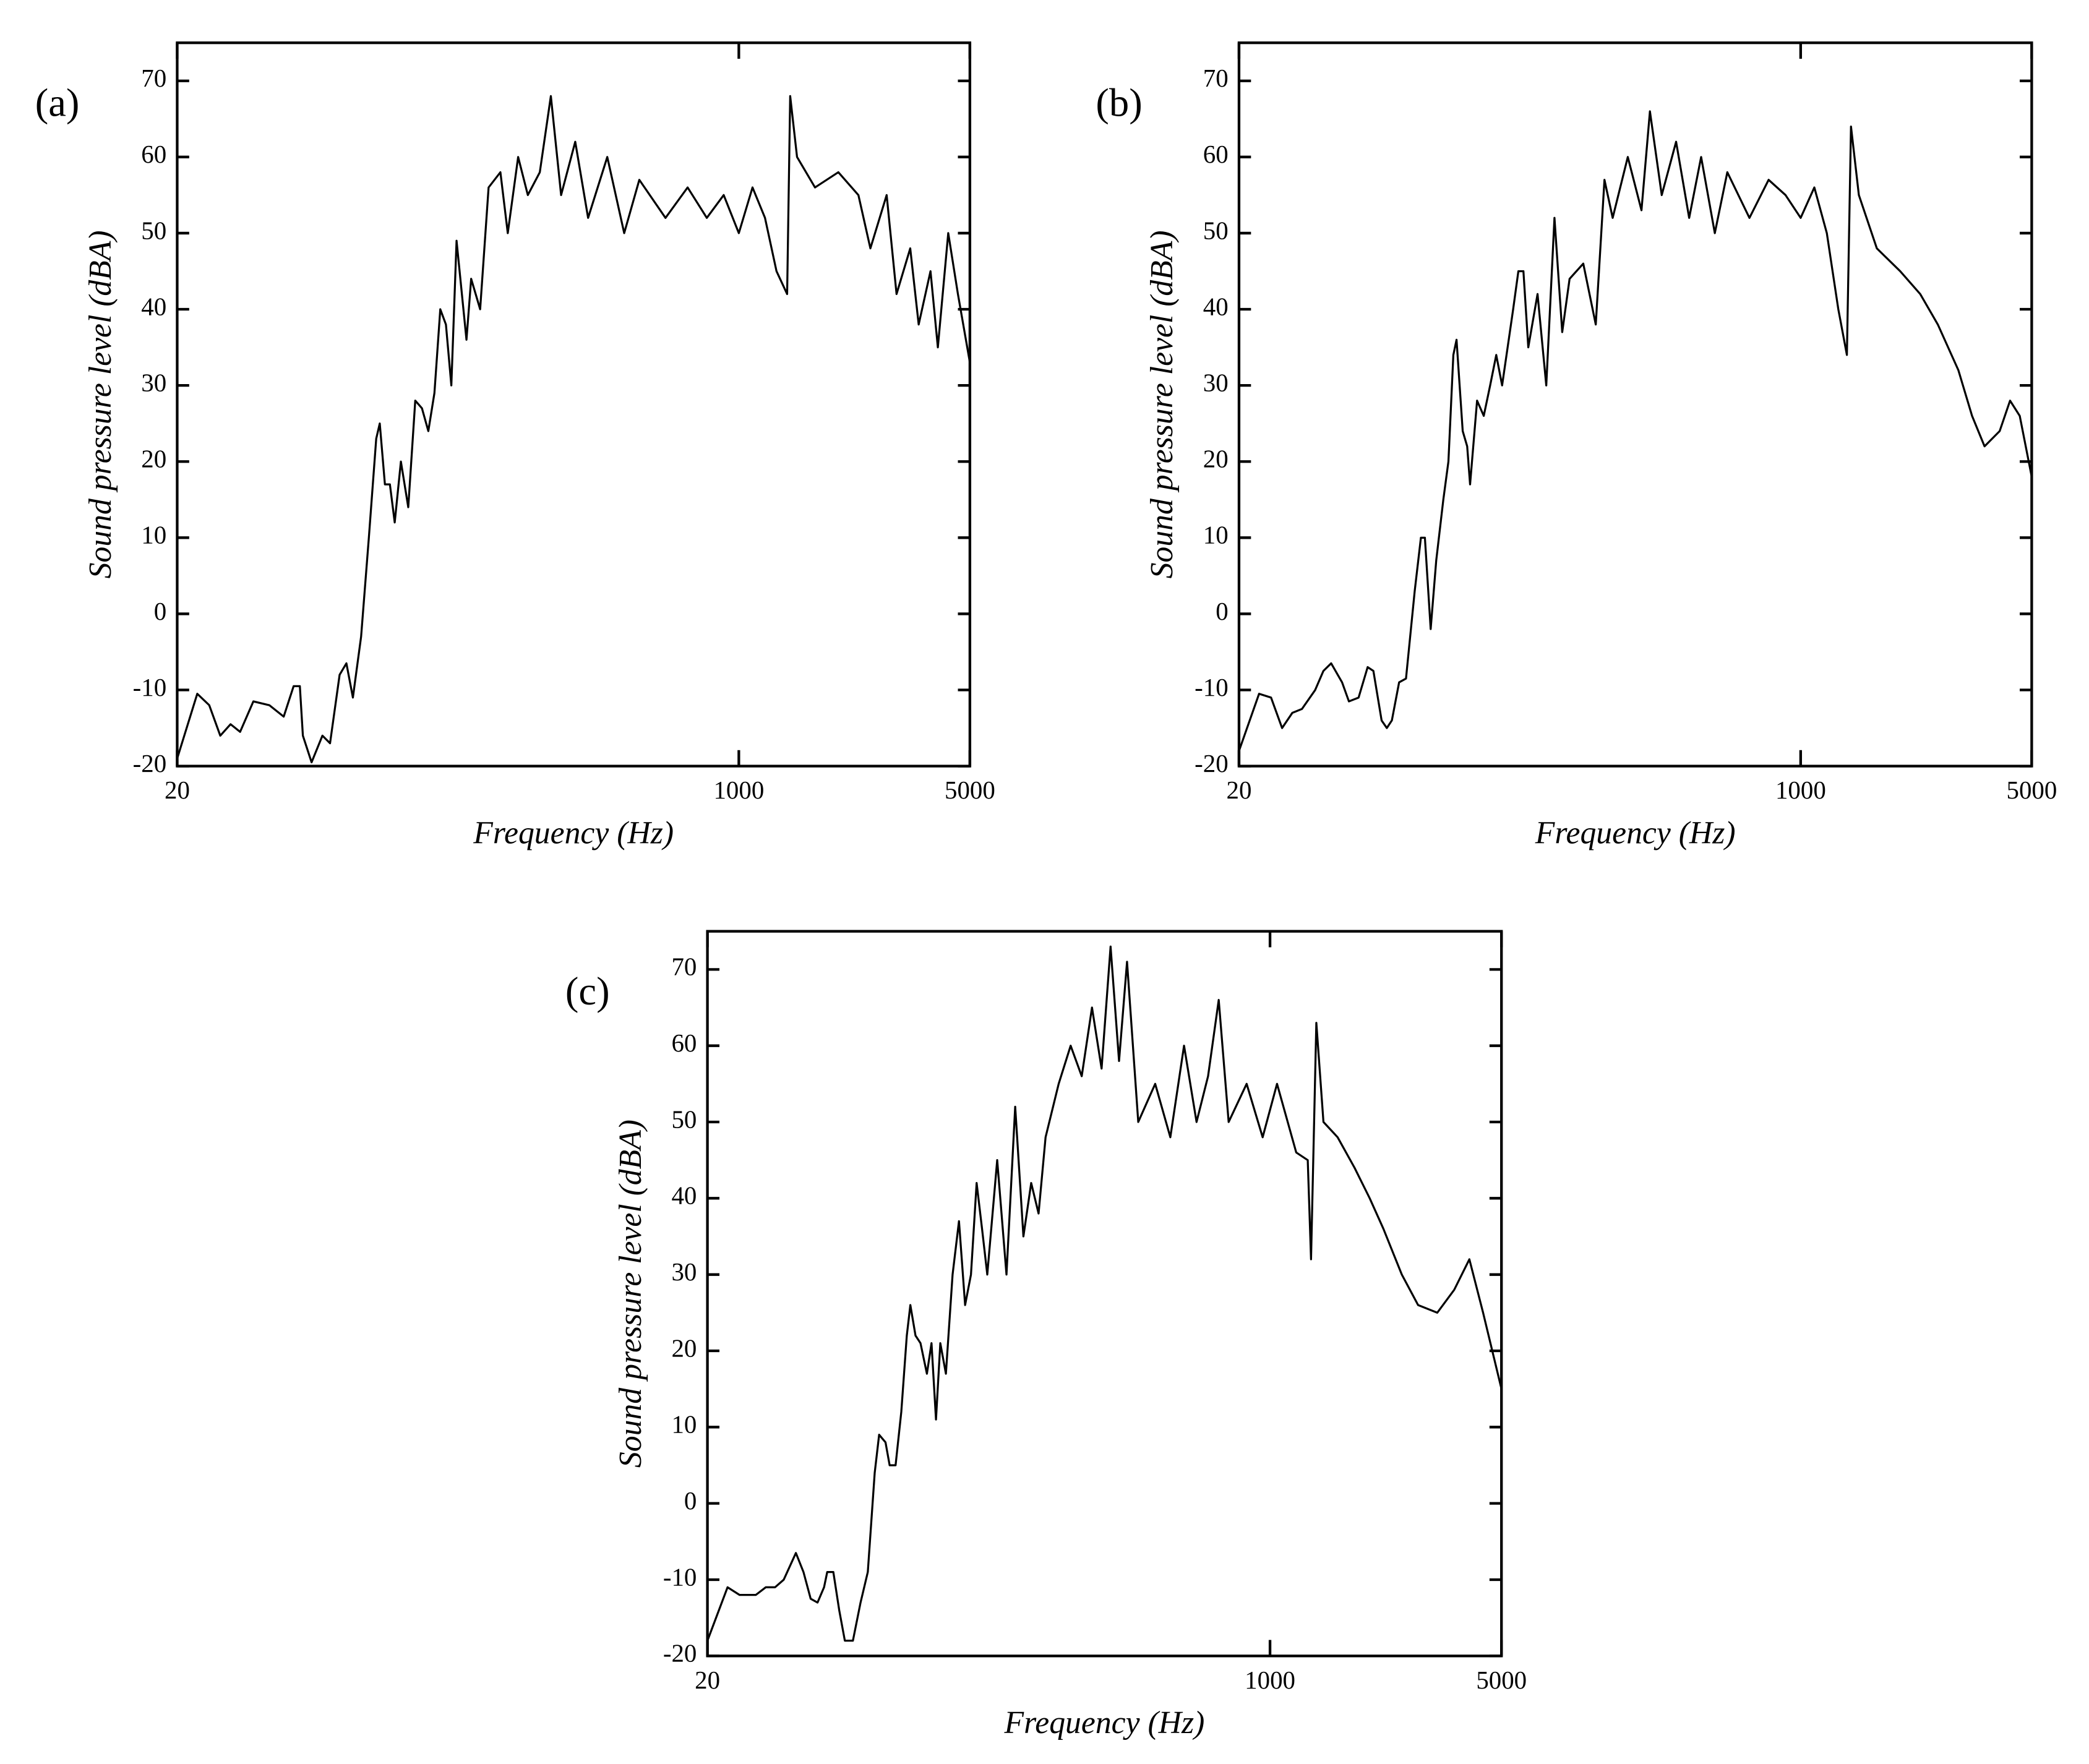 This screenshot has height=1764, width=2089. What do you see at coordinates (587, 992) in the screenshot?
I see `panel-label: (c)` at bounding box center [587, 992].